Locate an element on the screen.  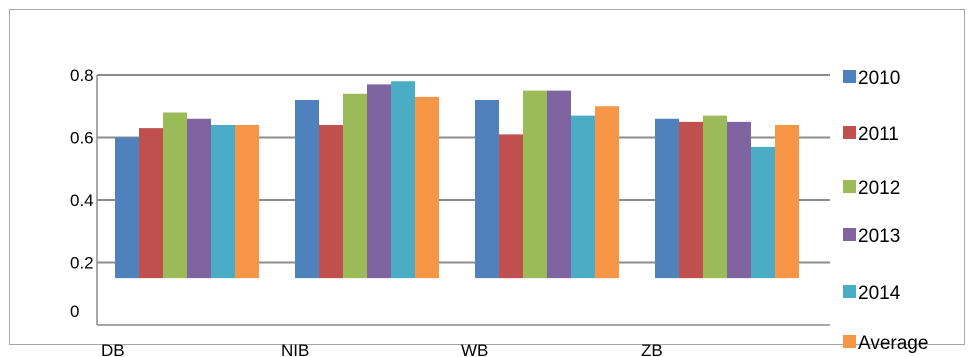
bar-zb-2012 is located at coordinates (715, 197).